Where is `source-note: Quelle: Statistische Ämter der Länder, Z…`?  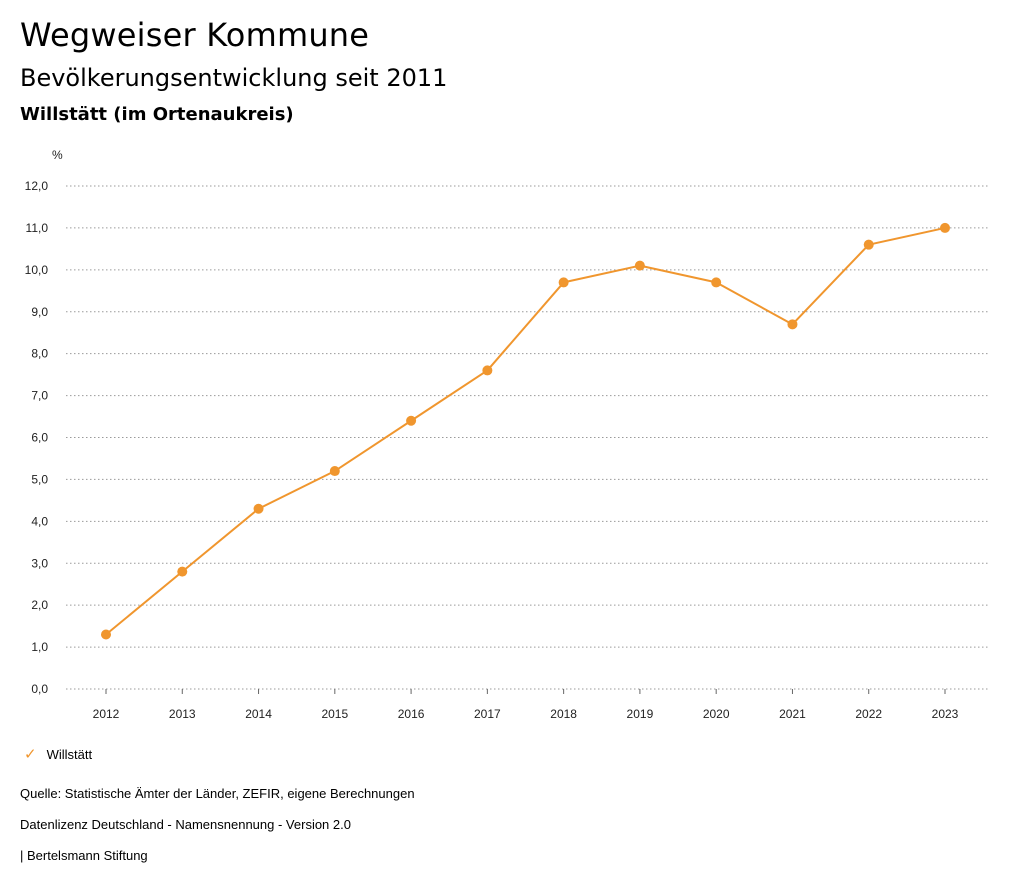 source-note: Quelle: Statistische Ämter der Länder, Z… is located at coordinates (217, 793).